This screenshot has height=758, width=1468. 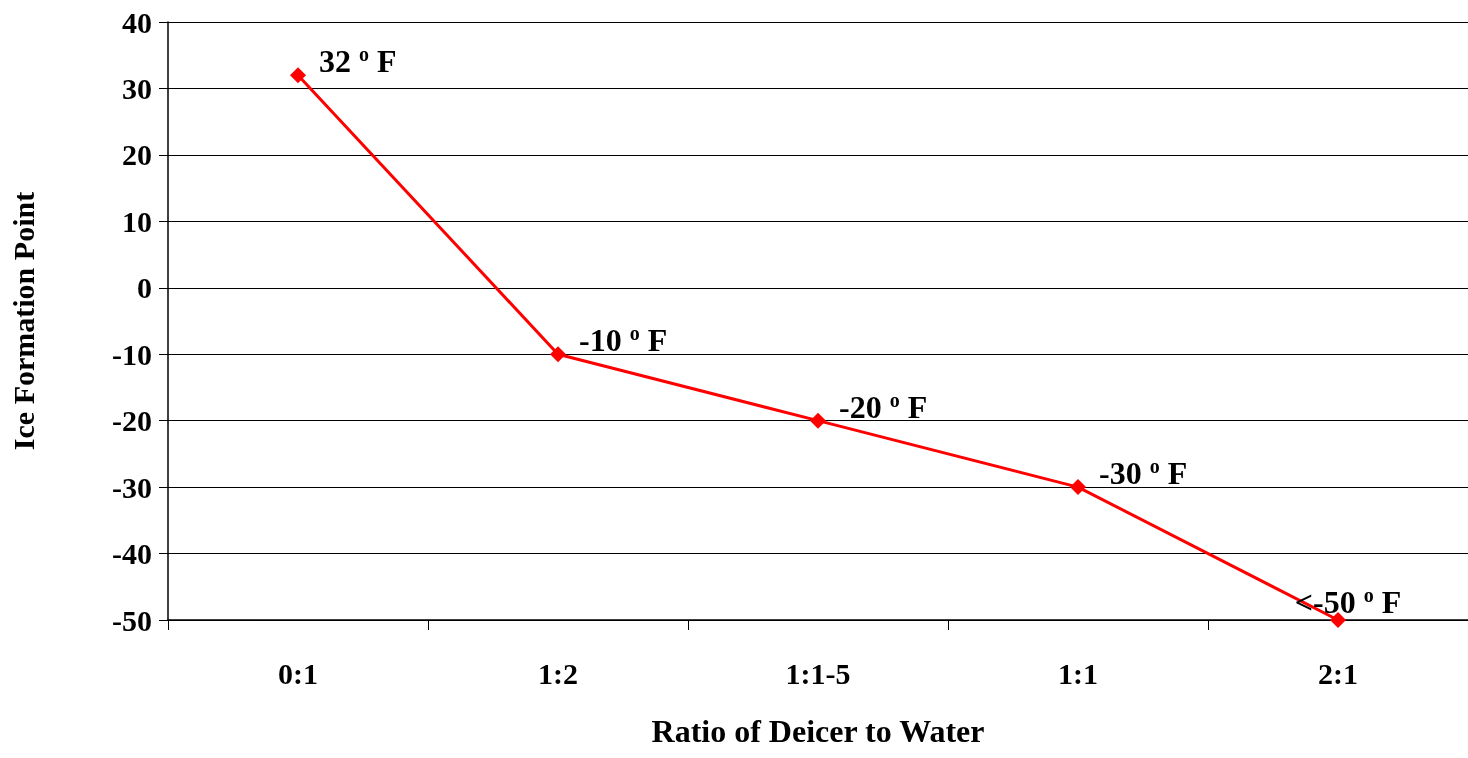 What do you see at coordinates (1078, 673) in the screenshot?
I see `x-tick-label: 1:1` at bounding box center [1078, 673].